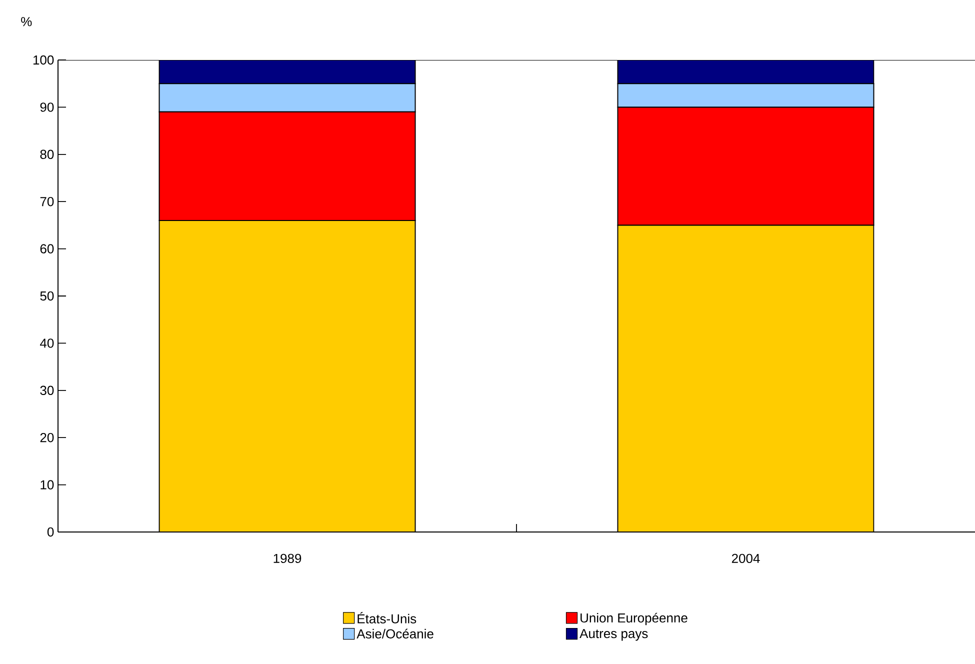 The width and height of the screenshot is (975, 664). I want to click on y-tick-label: 30, so click(47, 390).